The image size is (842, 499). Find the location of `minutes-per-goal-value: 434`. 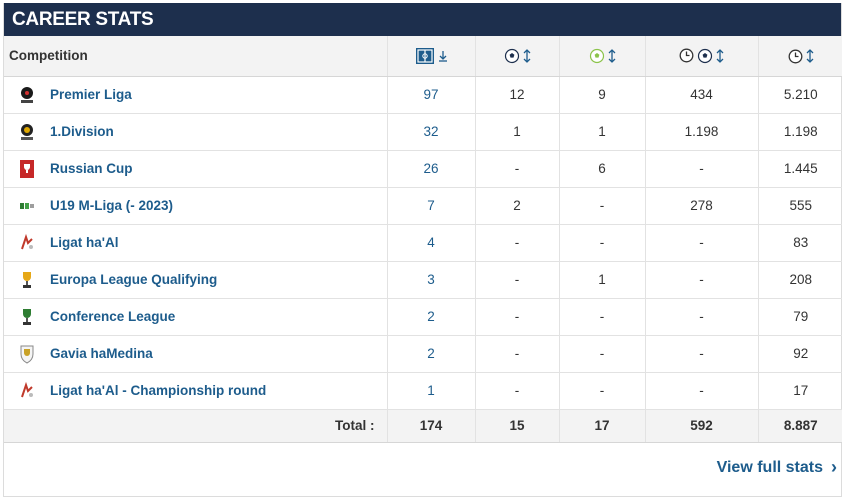

minutes-per-goal-value: 434 is located at coordinates (702, 95).